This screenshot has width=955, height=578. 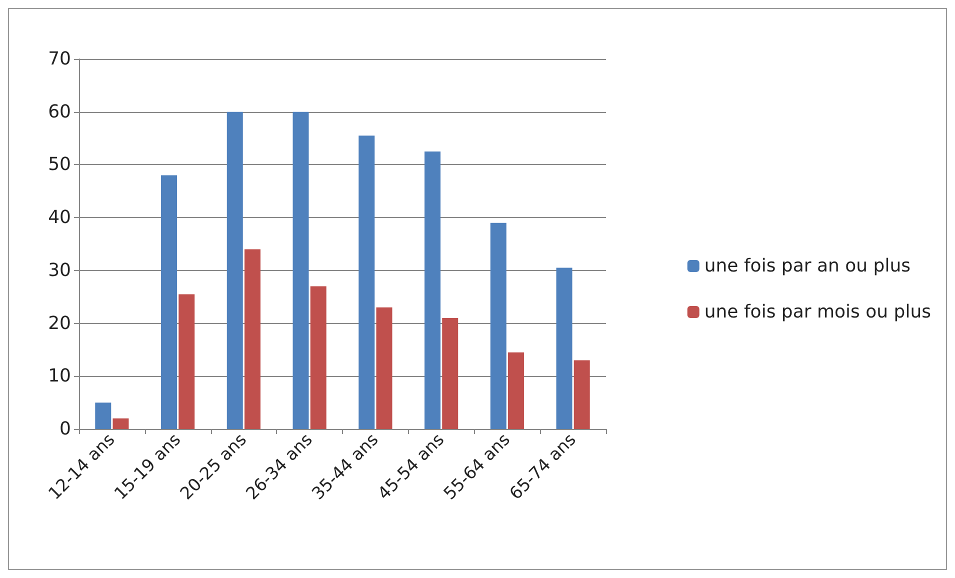 What do you see at coordinates (59, 270) in the screenshot?
I see `y-tick-label: 30` at bounding box center [59, 270].